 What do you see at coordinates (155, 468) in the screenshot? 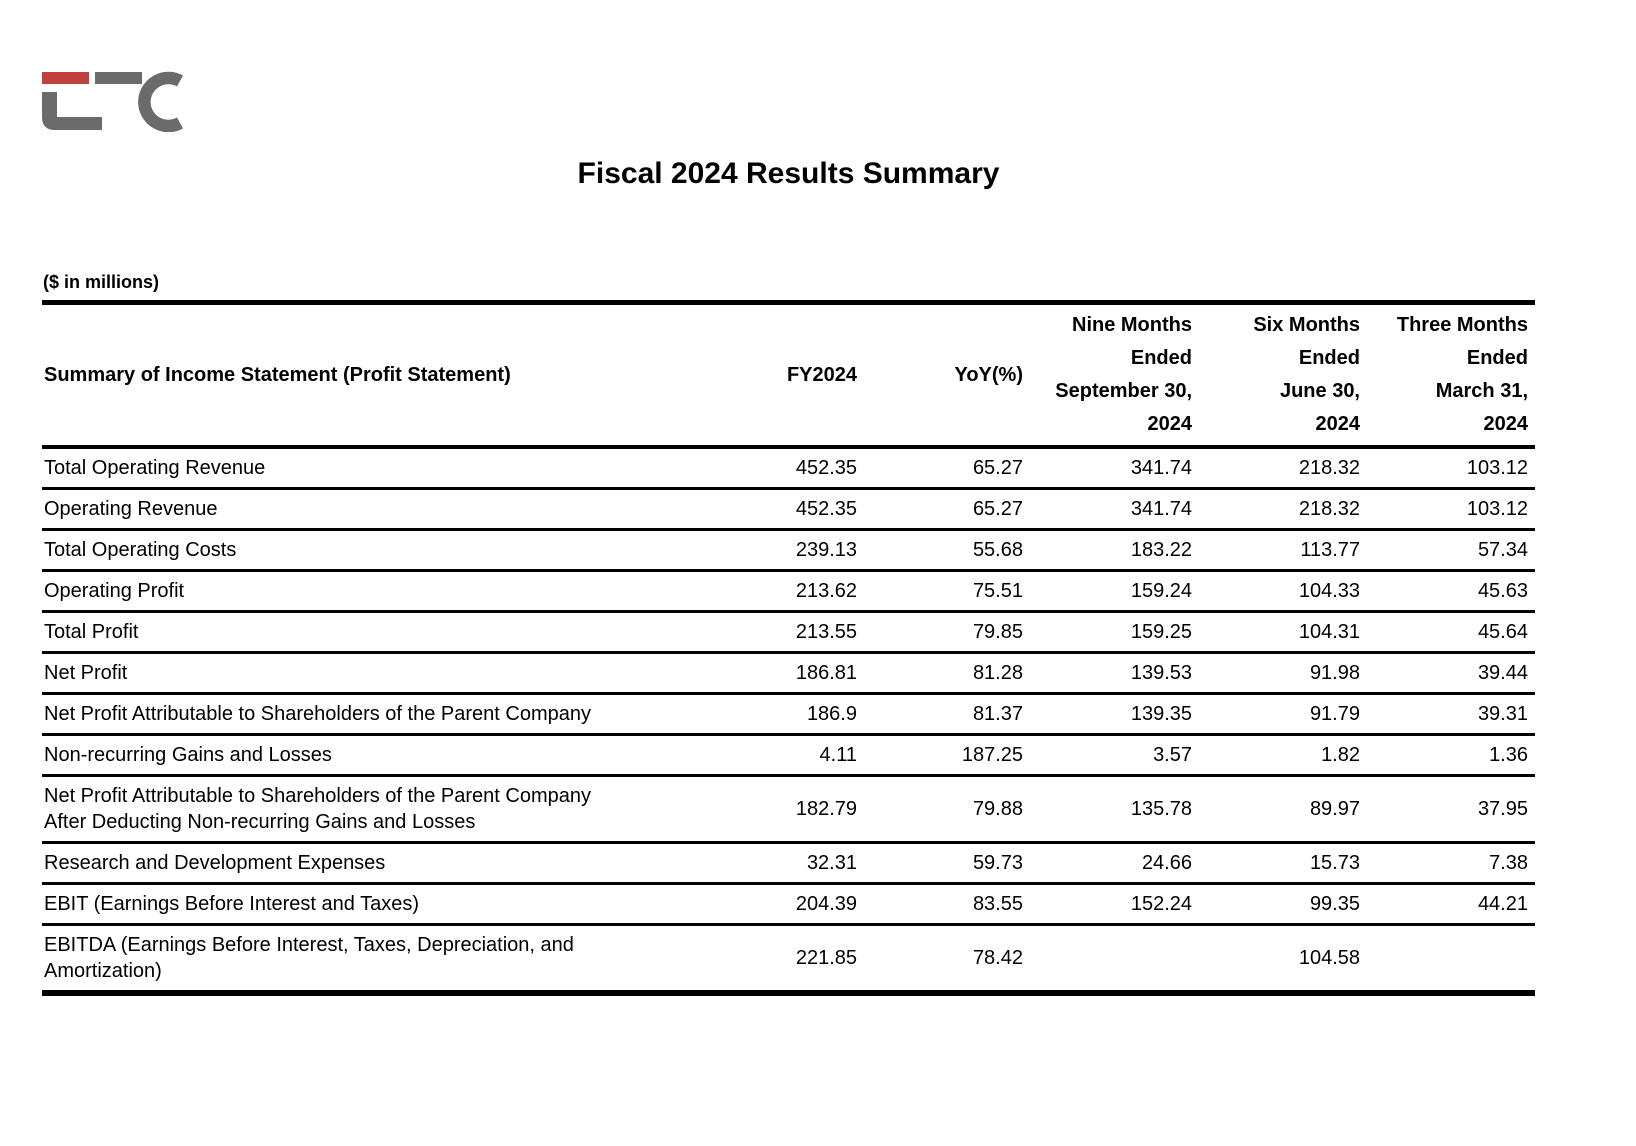
I see `row-label: Total Operating Revenue` at bounding box center [155, 468].